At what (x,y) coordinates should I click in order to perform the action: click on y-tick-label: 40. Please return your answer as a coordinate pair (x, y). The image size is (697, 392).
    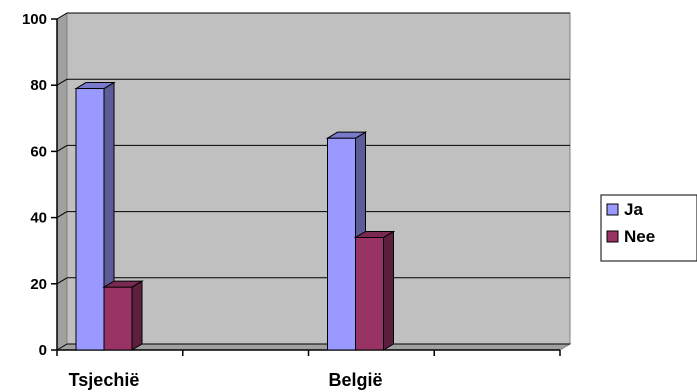
    Looking at the image, I should click on (38, 218).